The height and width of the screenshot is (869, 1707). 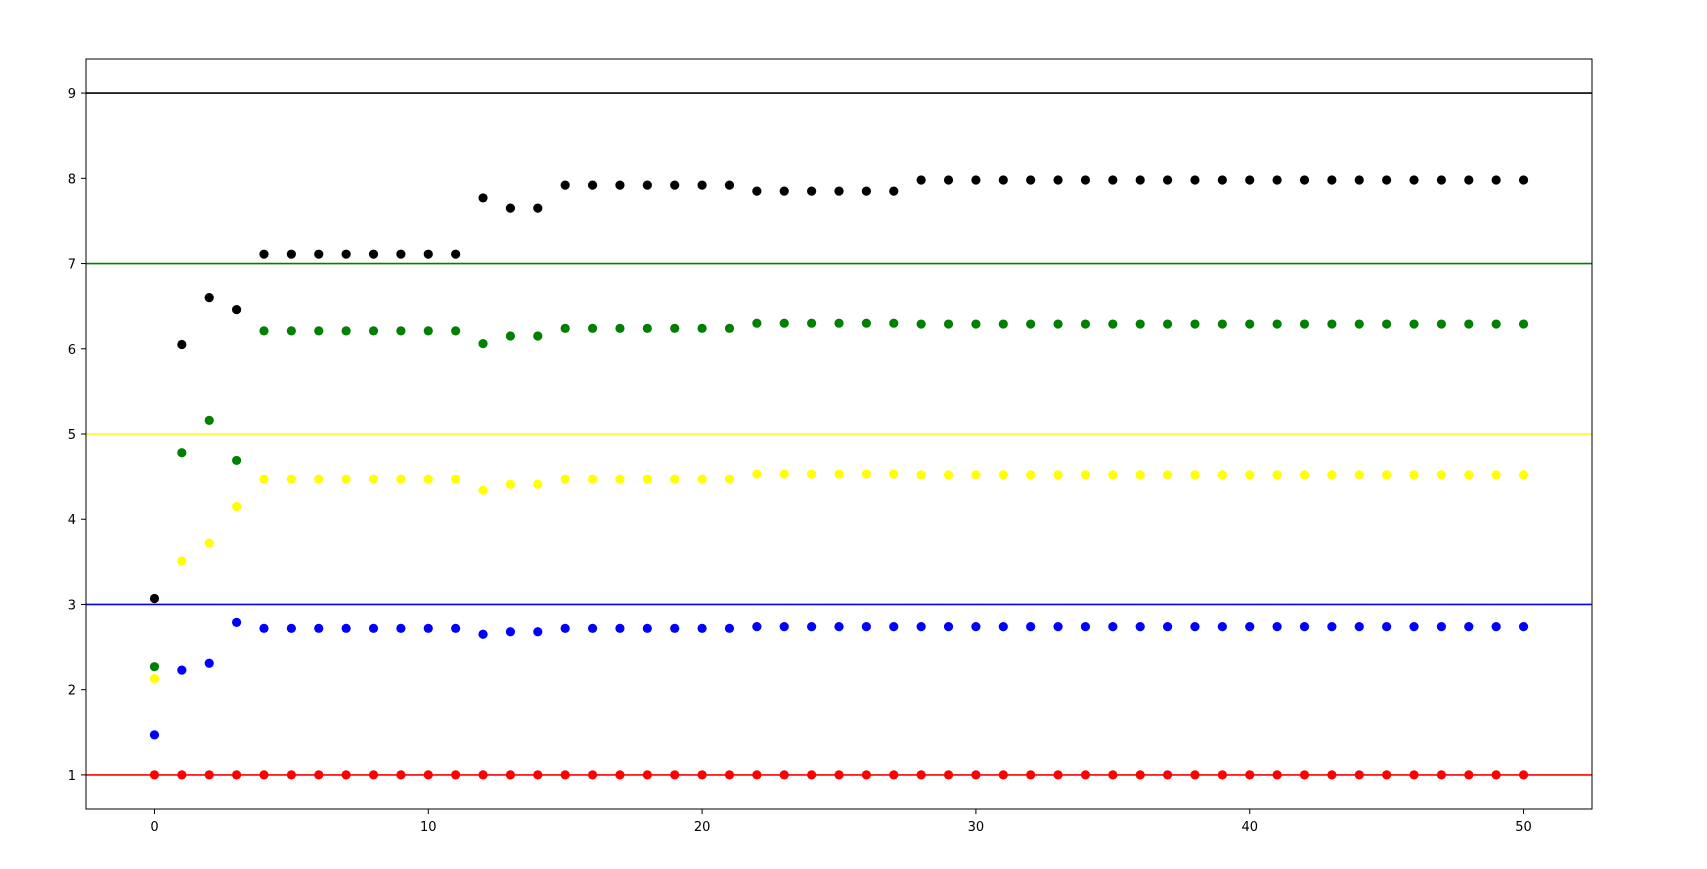 What do you see at coordinates (72, 350) in the screenshot?
I see `y-tick-label: 6` at bounding box center [72, 350].